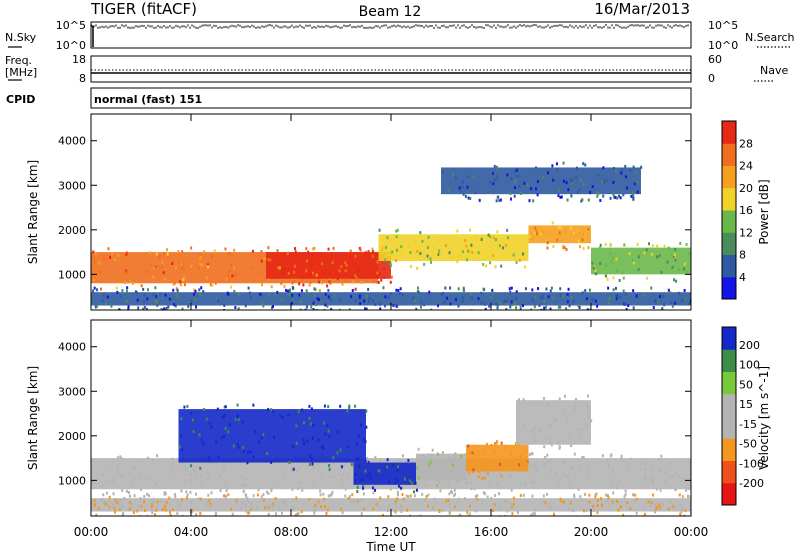  Describe the element at coordinates (729, 338) in the screenshot. I see `colorbar-segment` at that location.